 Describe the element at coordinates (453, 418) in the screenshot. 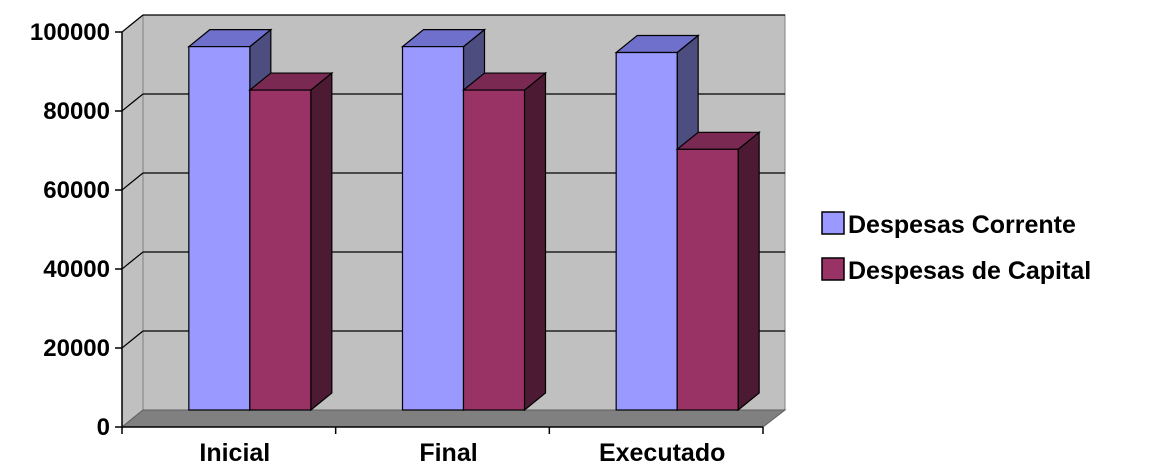

I see `chart-floor` at that location.